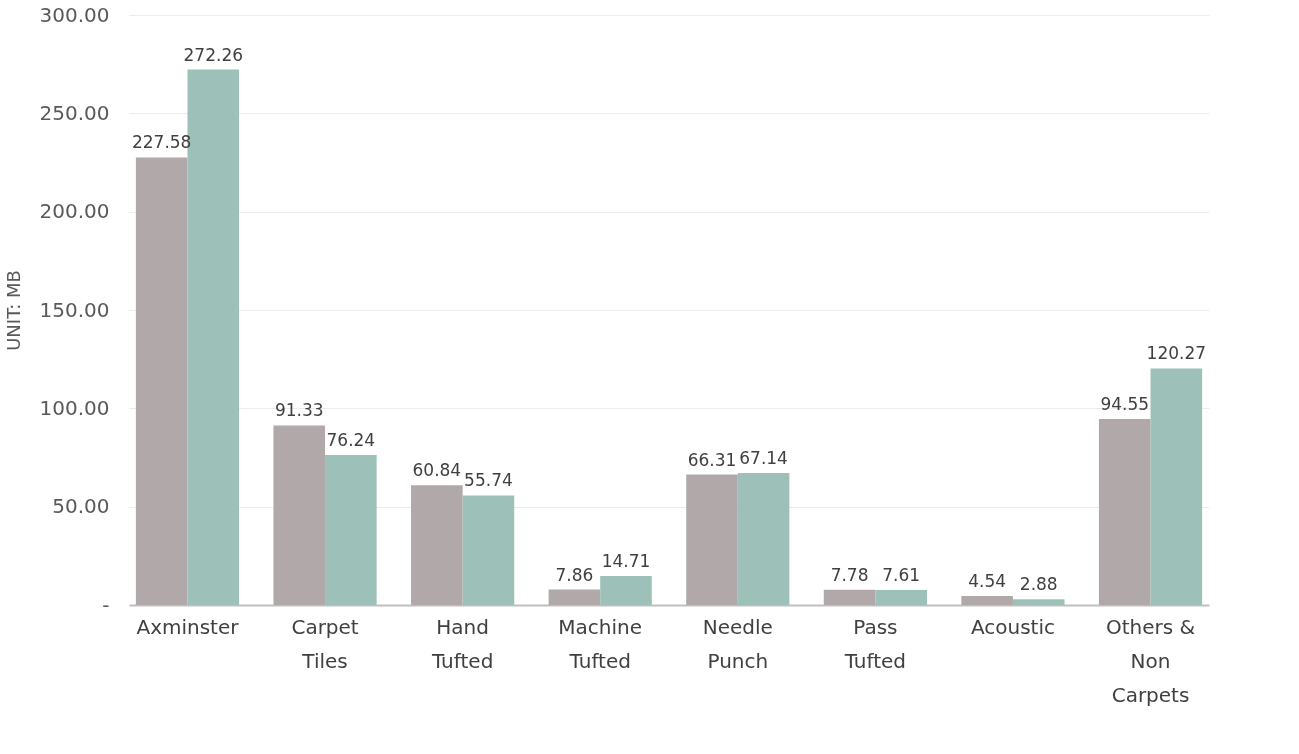  Describe the element at coordinates (351, 440) in the screenshot. I see `data-label: 76.24` at that location.